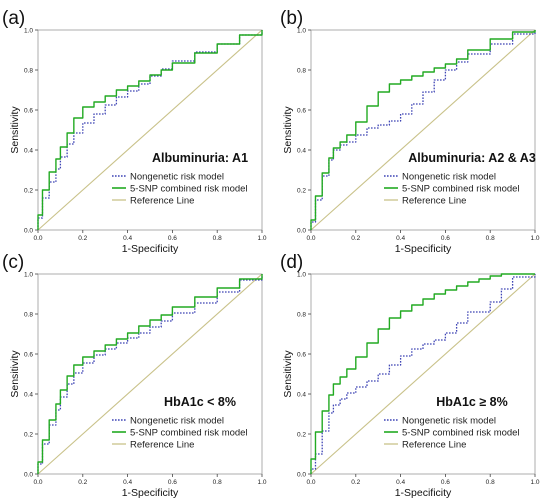  What do you see at coordinates (13, 262) in the screenshot?
I see `panel-label: (c)` at bounding box center [13, 262].